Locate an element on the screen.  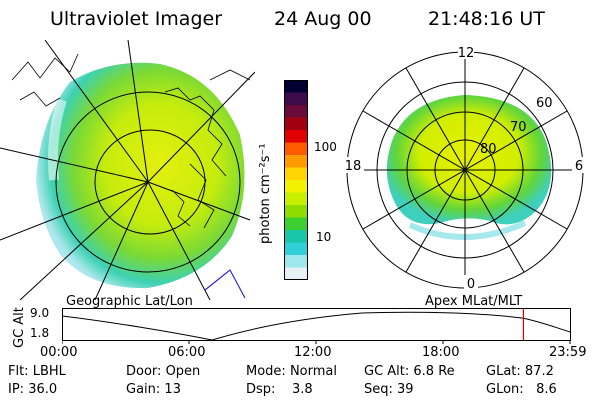
altitude-xtick-1800: 18:00 is located at coordinates (441, 352).